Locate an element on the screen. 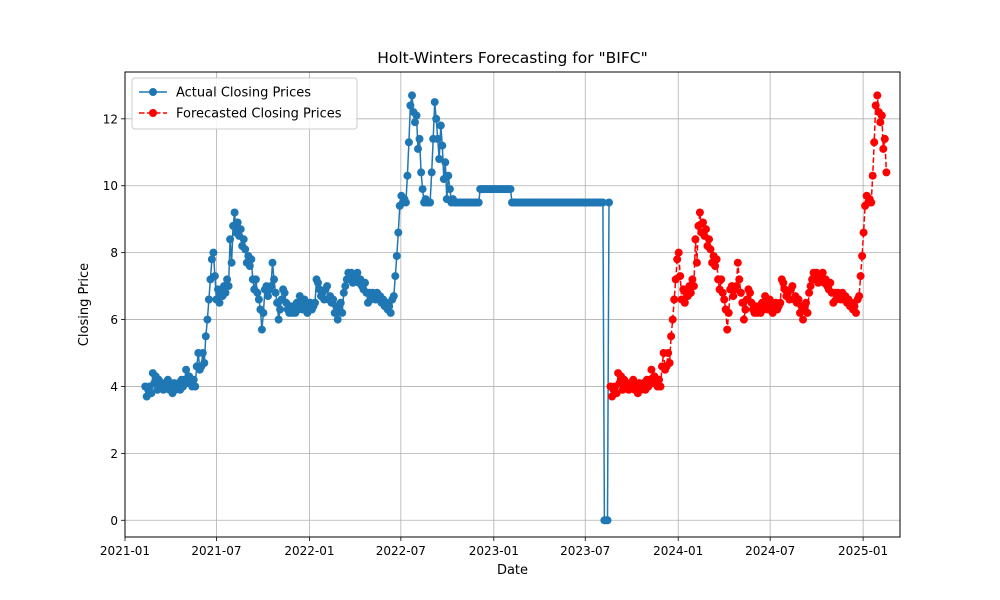 This screenshot has height=600, width=1000. legend-box is located at coordinates (244, 103).